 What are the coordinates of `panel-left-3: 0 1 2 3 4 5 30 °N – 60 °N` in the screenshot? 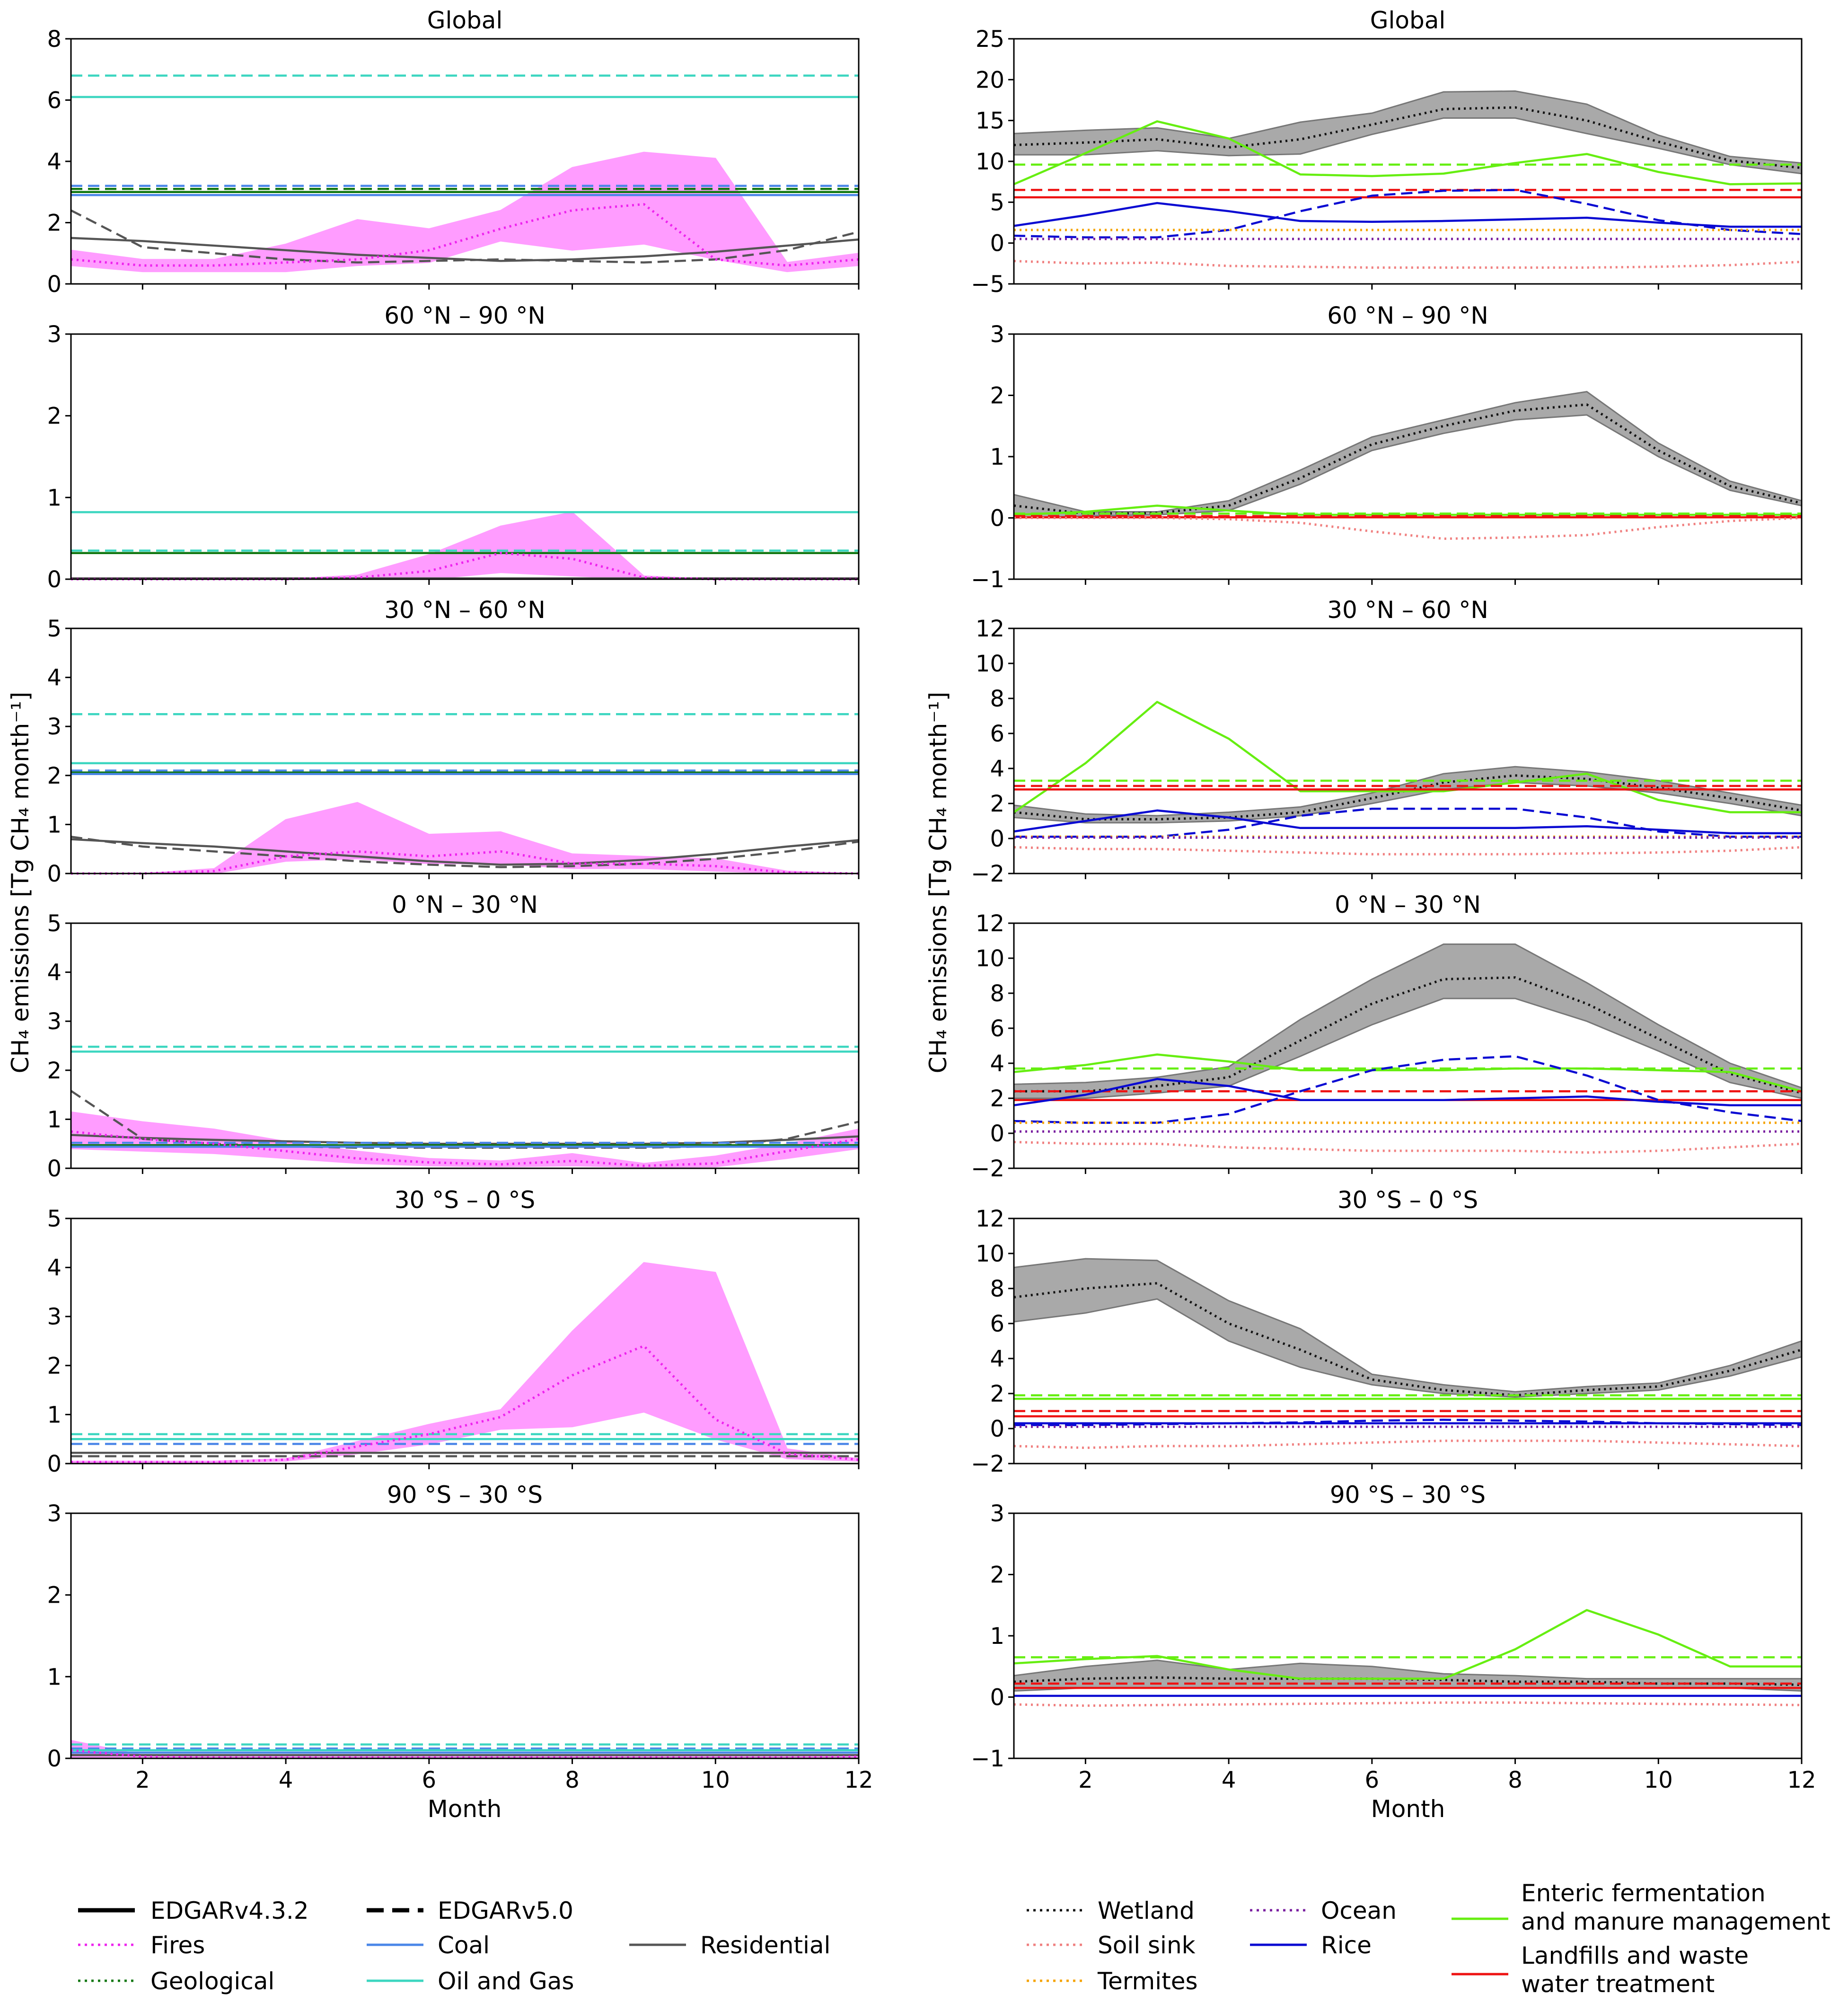 It's located at (454, 741).